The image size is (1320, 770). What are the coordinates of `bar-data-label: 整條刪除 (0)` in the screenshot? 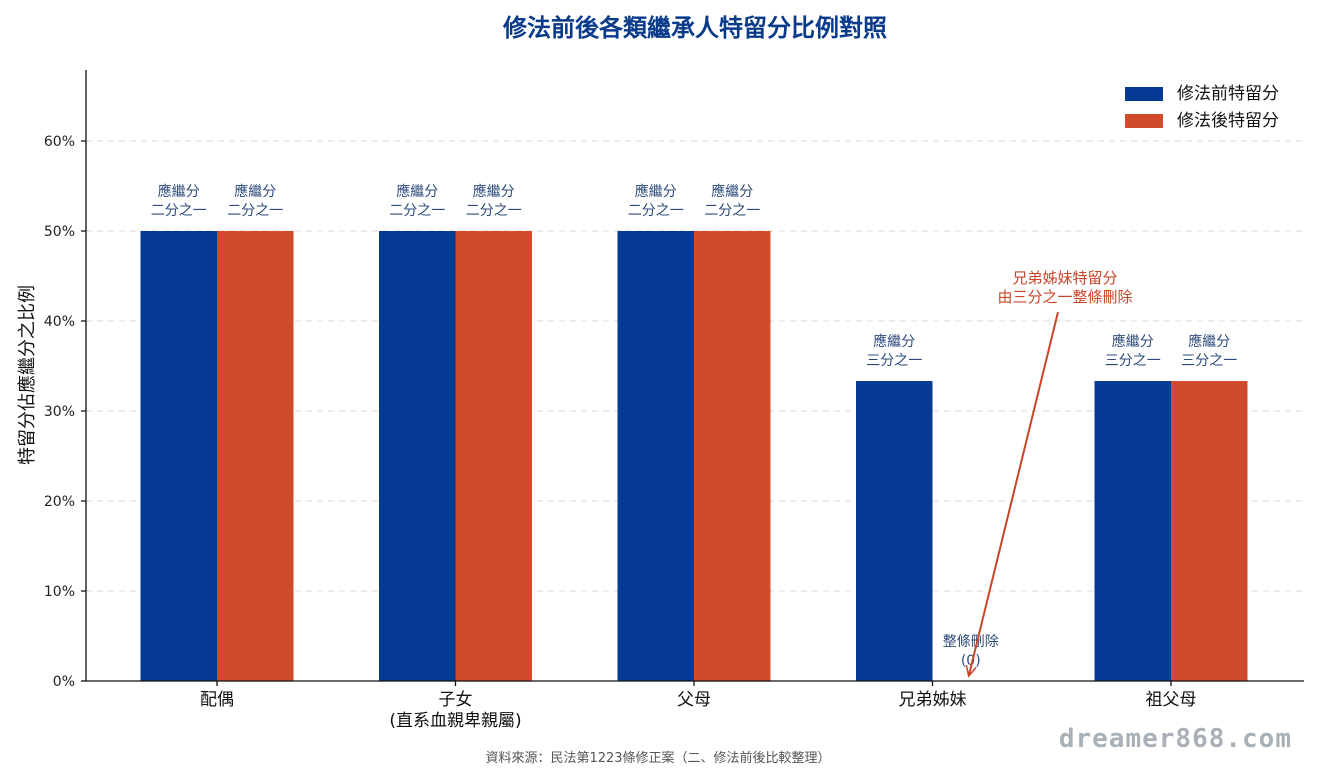 It's located at (971, 651).